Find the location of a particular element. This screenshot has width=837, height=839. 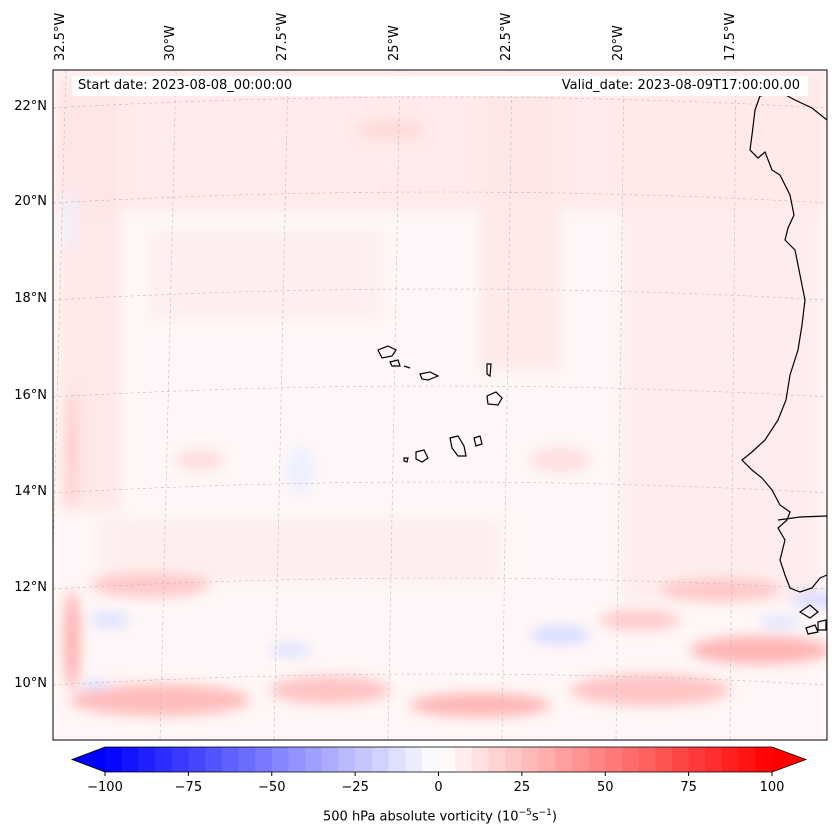

latitude-label: 22°N is located at coordinates (30, 106).